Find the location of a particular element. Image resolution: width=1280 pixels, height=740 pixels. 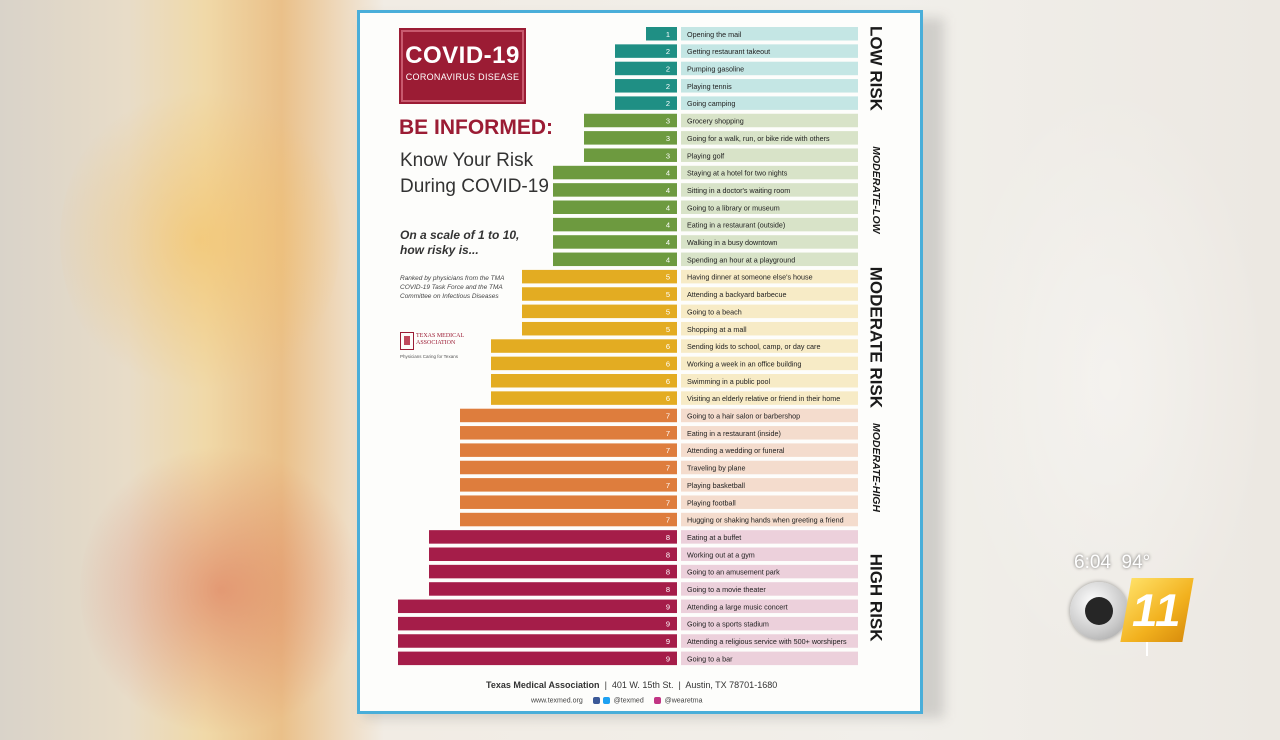

activity-label: Attending a backyard barbecue is located at coordinates (737, 294).